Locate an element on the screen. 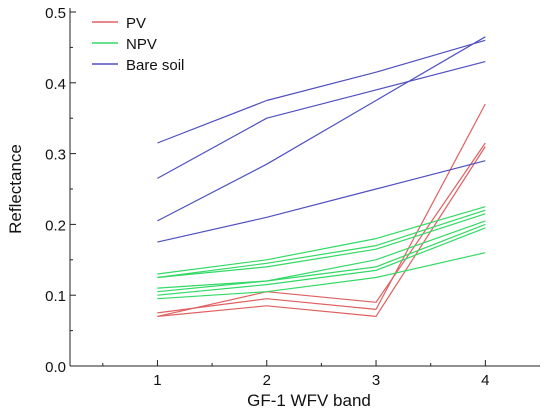 This screenshot has width=550, height=417. y-tick-label: 0.5 is located at coordinates (55, 13).